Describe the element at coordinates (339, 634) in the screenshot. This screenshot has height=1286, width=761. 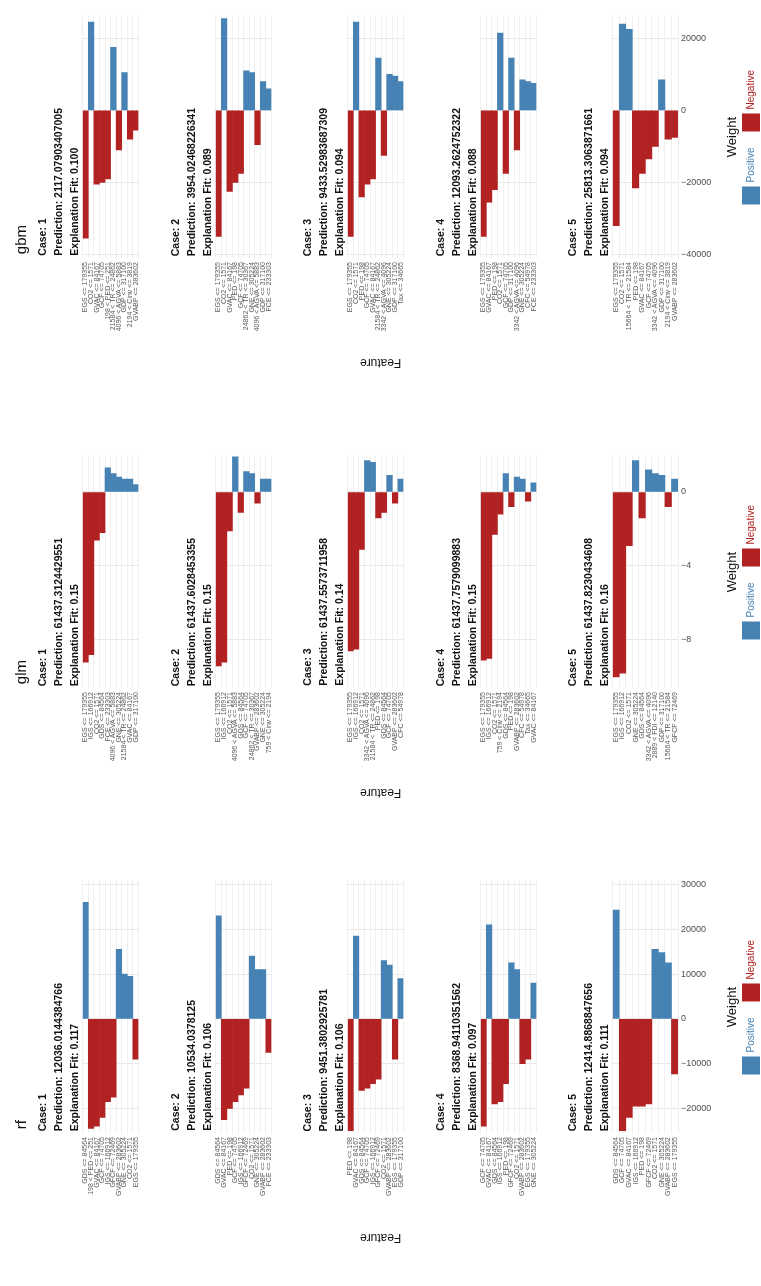
I see `text: Explanation Fit: 0.14` at that location.